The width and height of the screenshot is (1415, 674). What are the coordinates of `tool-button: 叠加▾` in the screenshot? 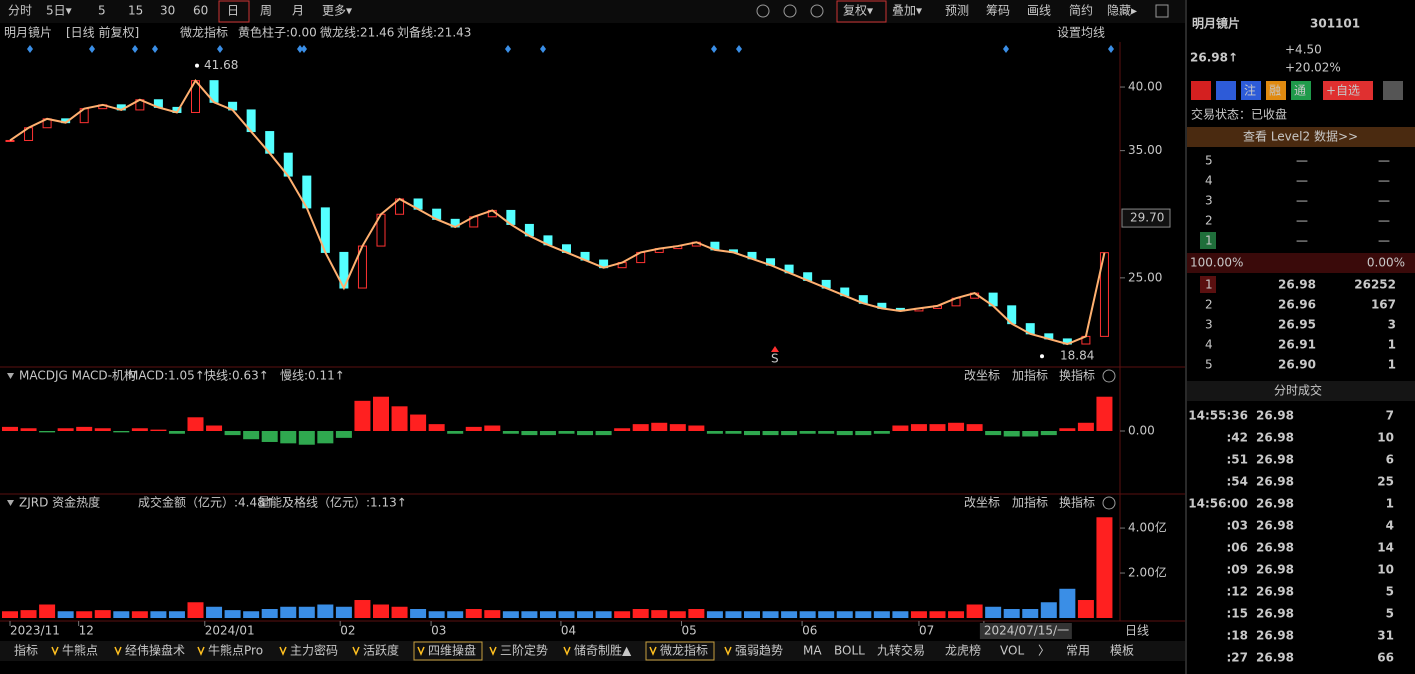 It's located at (907, 11).